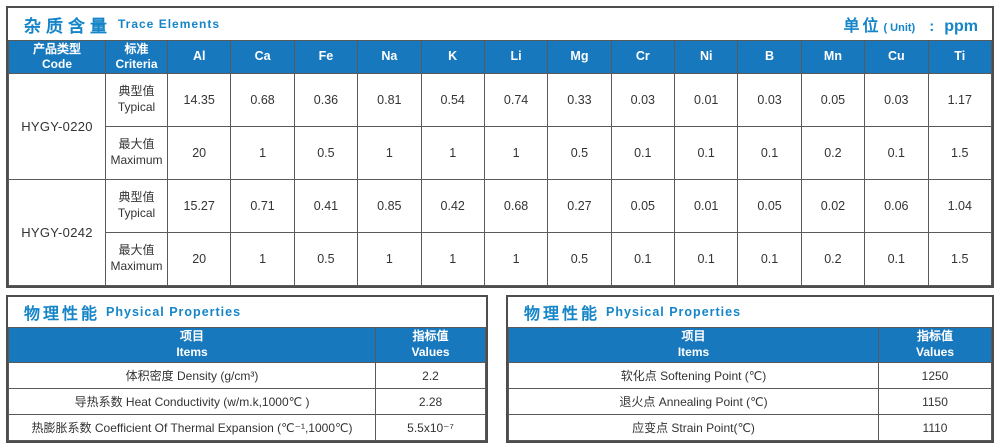 This screenshot has width=1000, height=446. What do you see at coordinates (935, 375) in the screenshot?
I see `property-value-softening-point: 1250` at bounding box center [935, 375].